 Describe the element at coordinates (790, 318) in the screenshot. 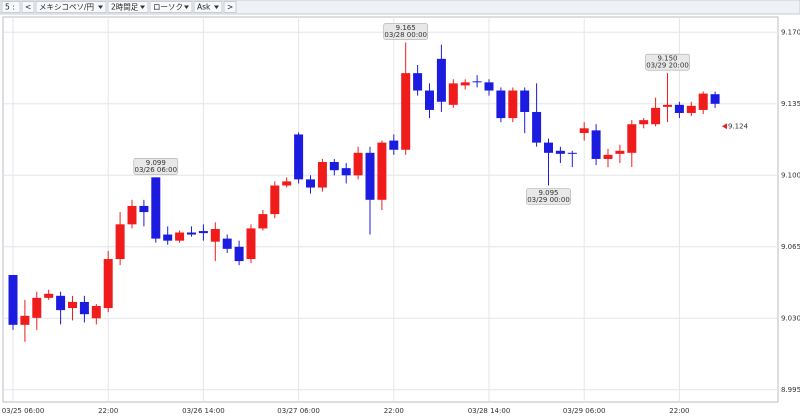

I see `y-tick-label: 9.030` at that location.